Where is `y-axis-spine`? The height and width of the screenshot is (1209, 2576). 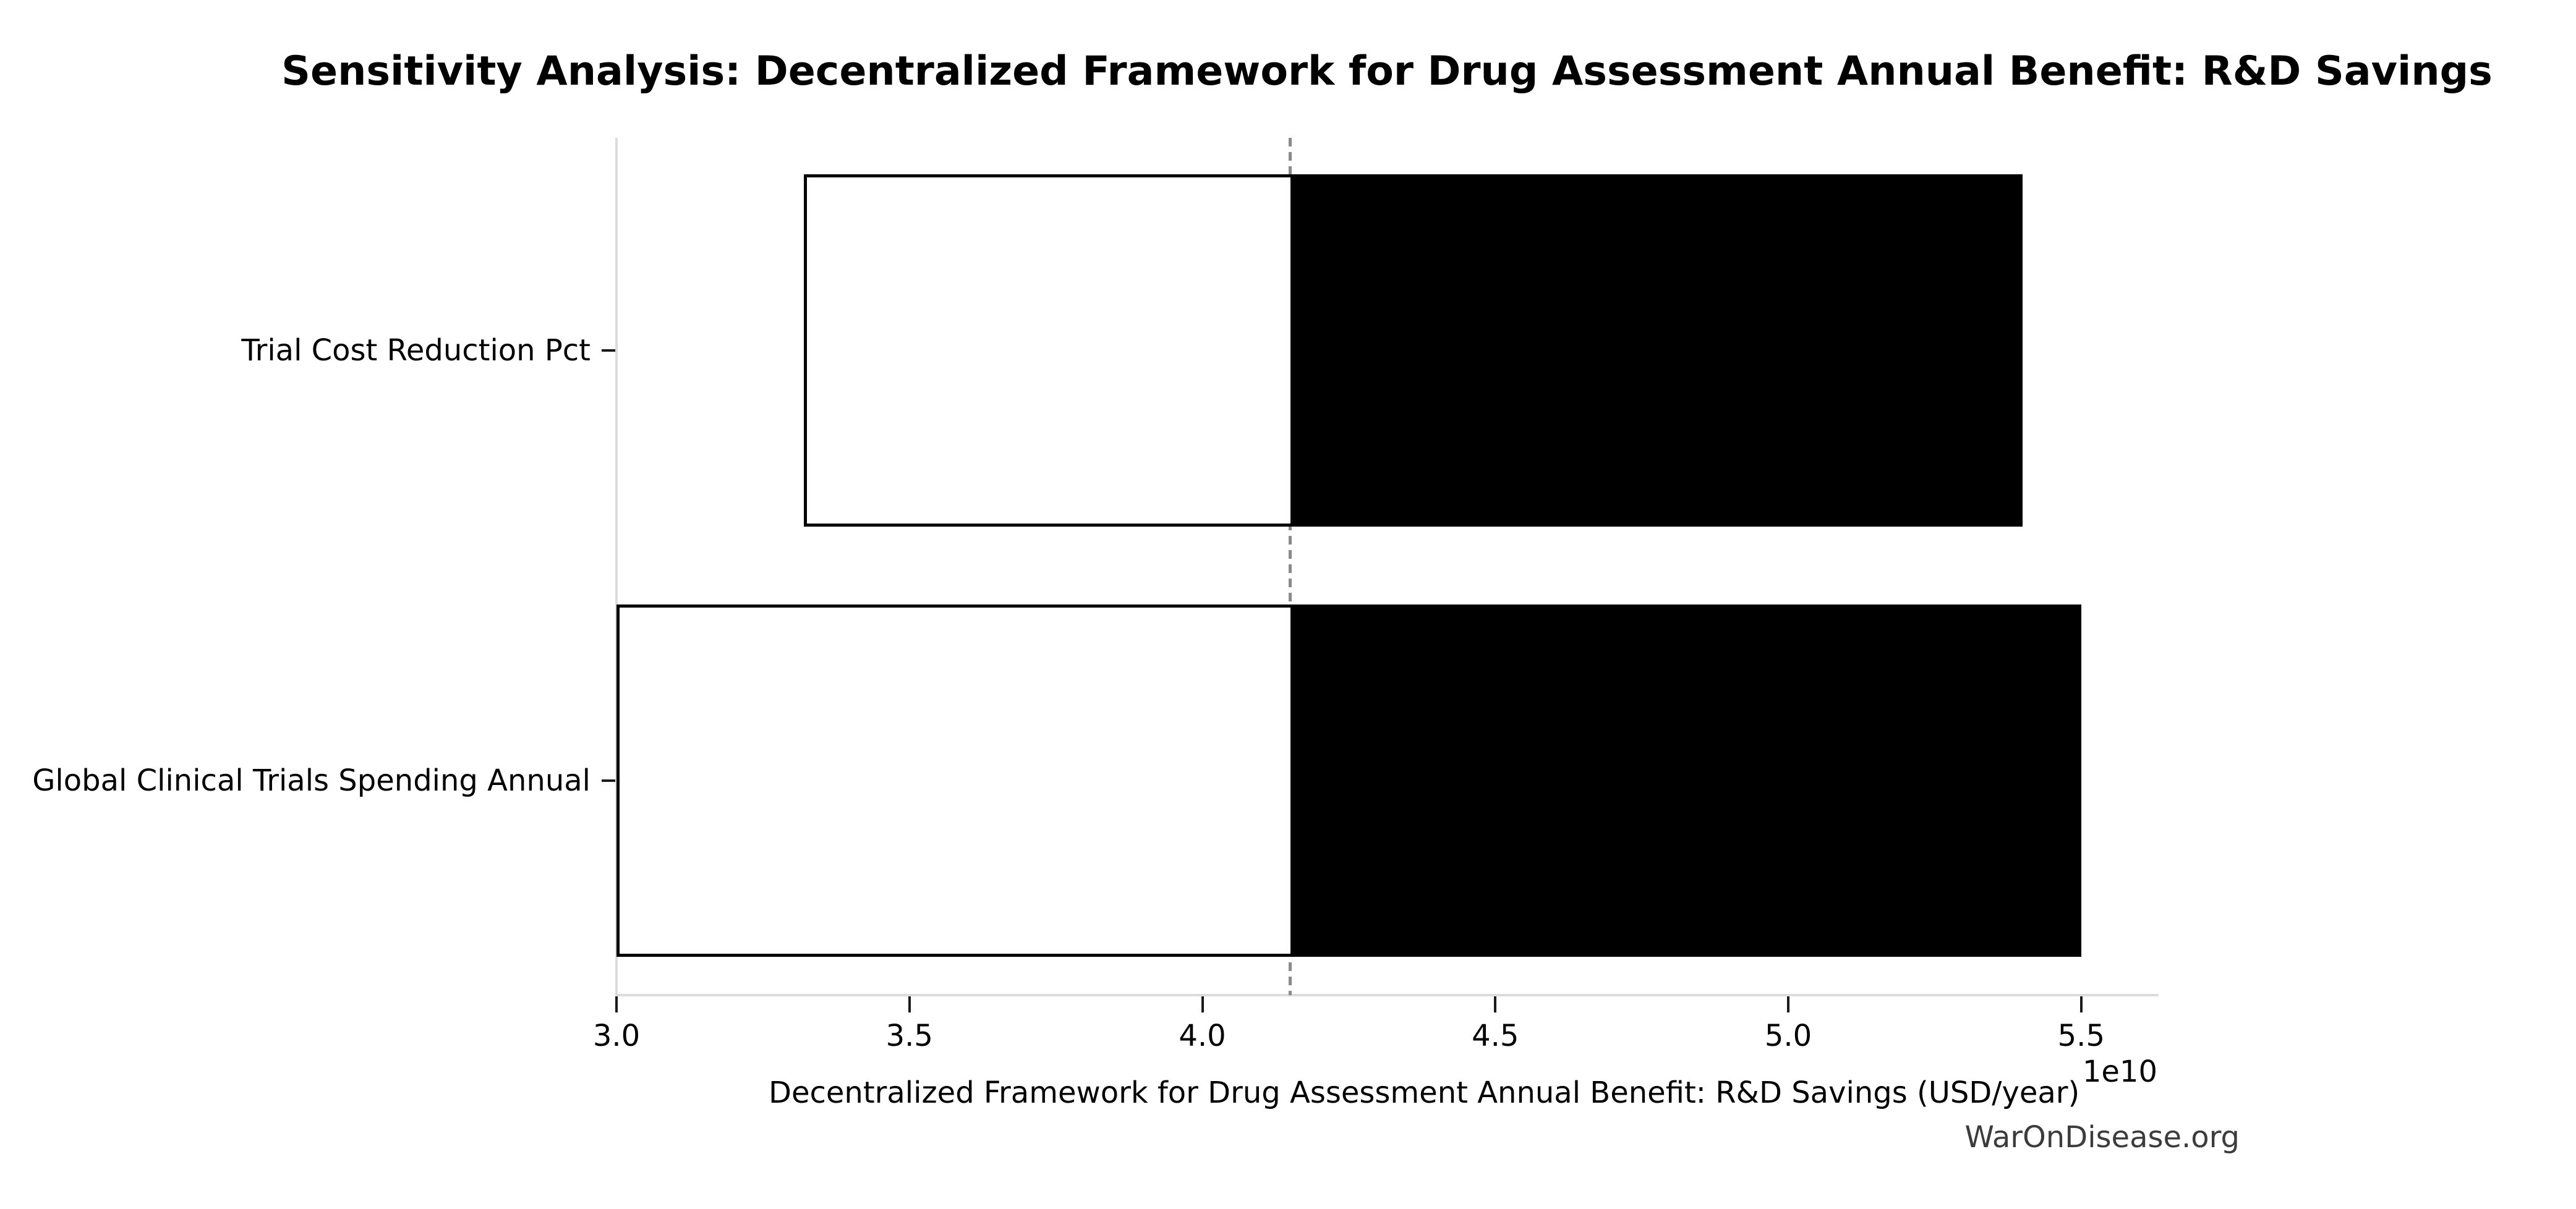
y-axis-spine is located at coordinates (616, 566).